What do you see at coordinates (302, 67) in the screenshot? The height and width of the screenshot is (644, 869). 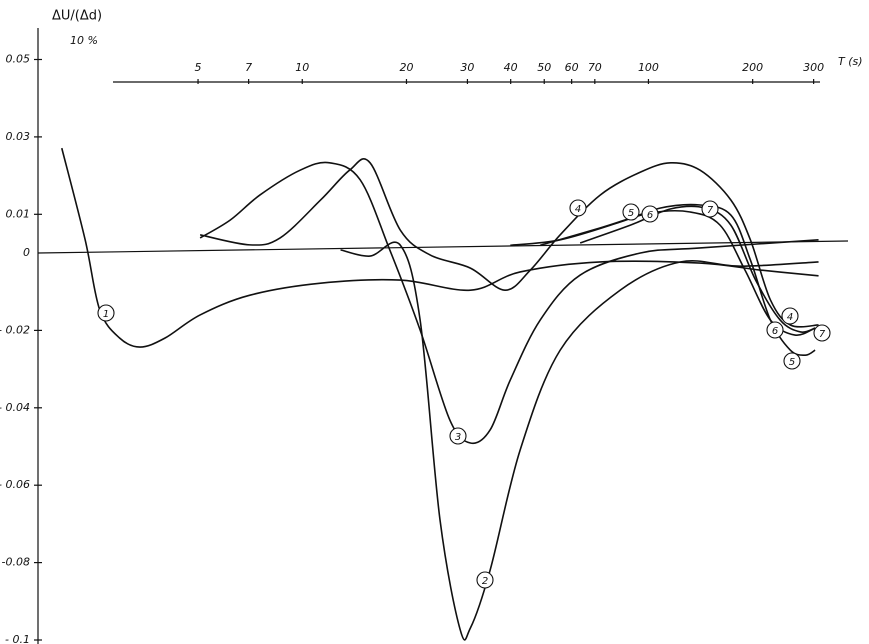 I see `x-tick-label: 10` at bounding box center [302, 67].